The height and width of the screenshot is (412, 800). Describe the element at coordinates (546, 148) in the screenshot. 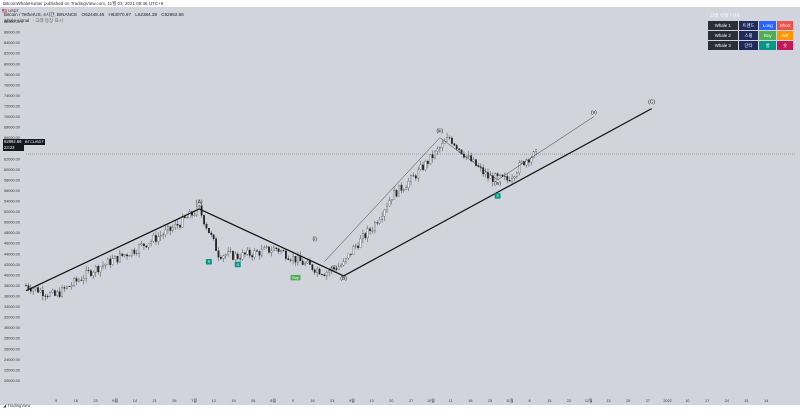

I see `subwave-line` at that location.